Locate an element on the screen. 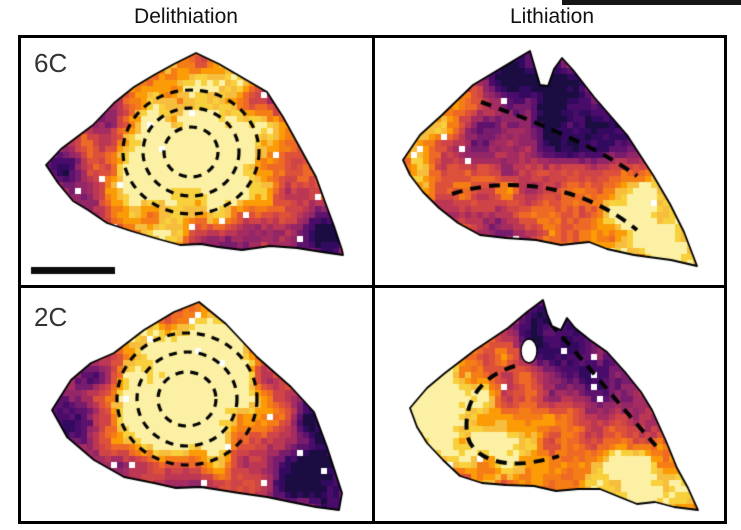 Image resolution: width=741 pixels, height=530 pixels. column-divider is located at coordinates (373, 279).